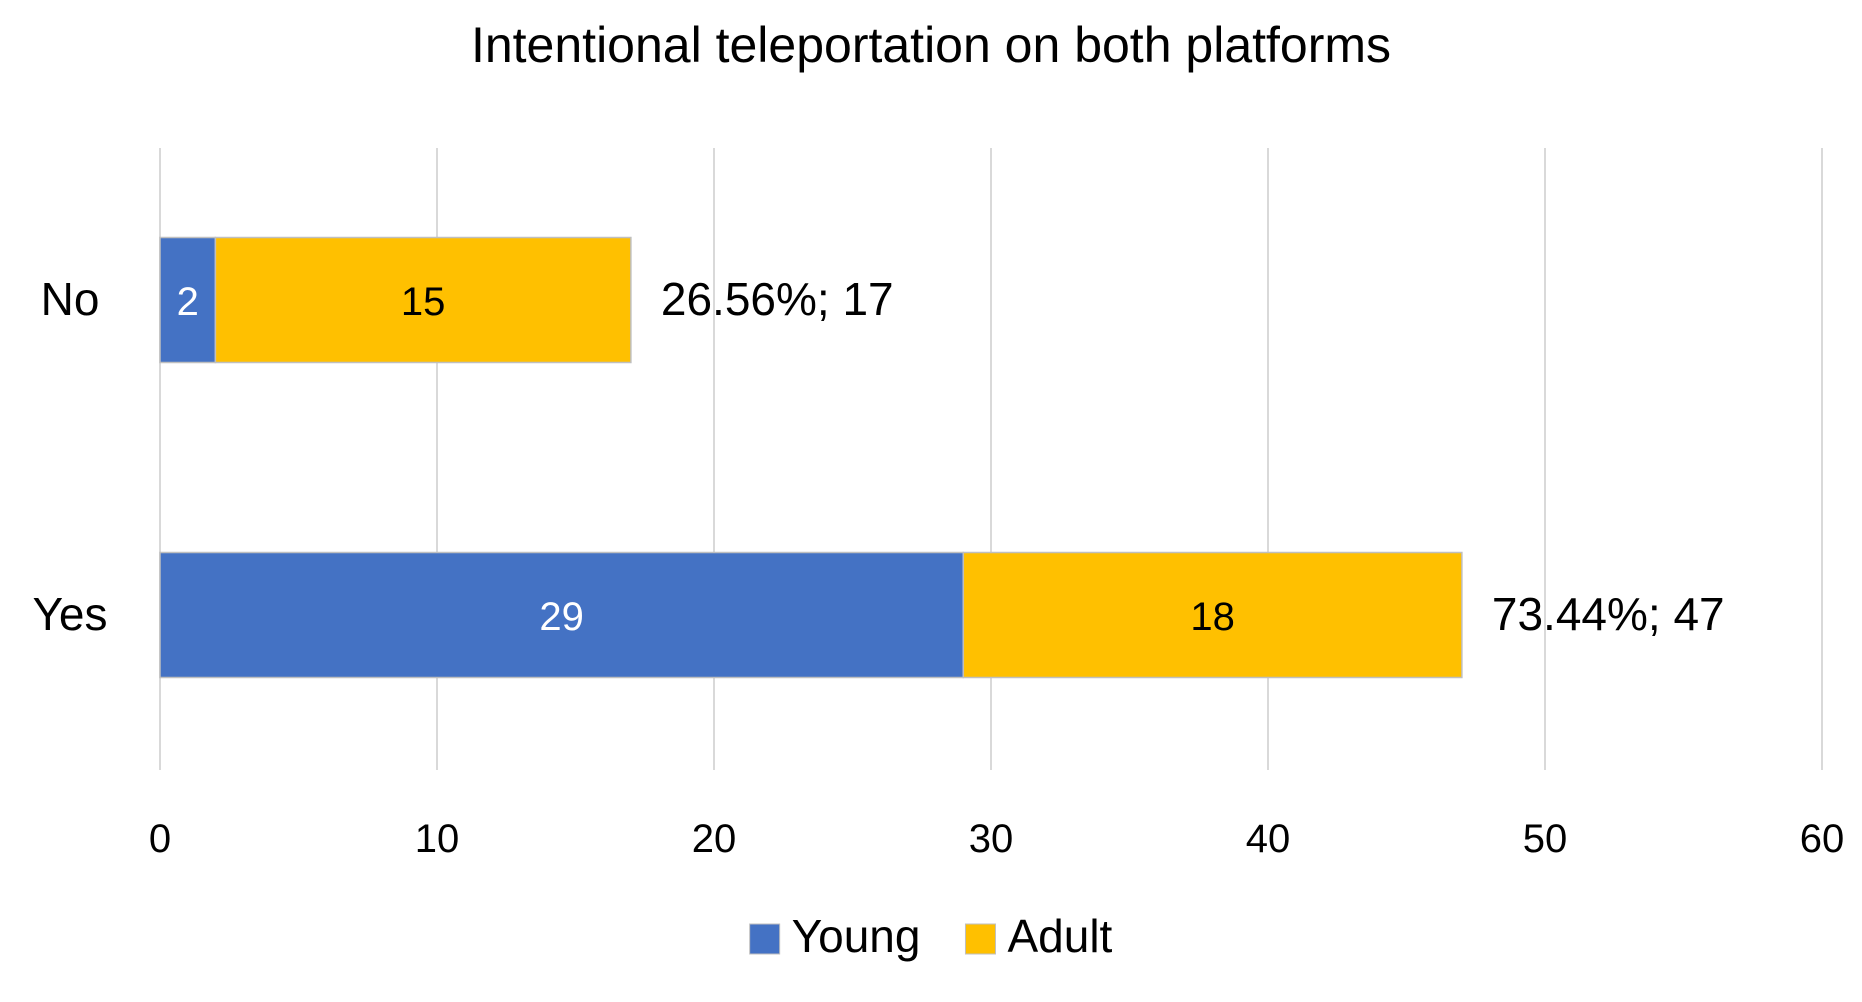 Image resolution: width=1862 pixels, height=1002 pixels. I want to click on y-category-label: Yes, so click(69, 614).